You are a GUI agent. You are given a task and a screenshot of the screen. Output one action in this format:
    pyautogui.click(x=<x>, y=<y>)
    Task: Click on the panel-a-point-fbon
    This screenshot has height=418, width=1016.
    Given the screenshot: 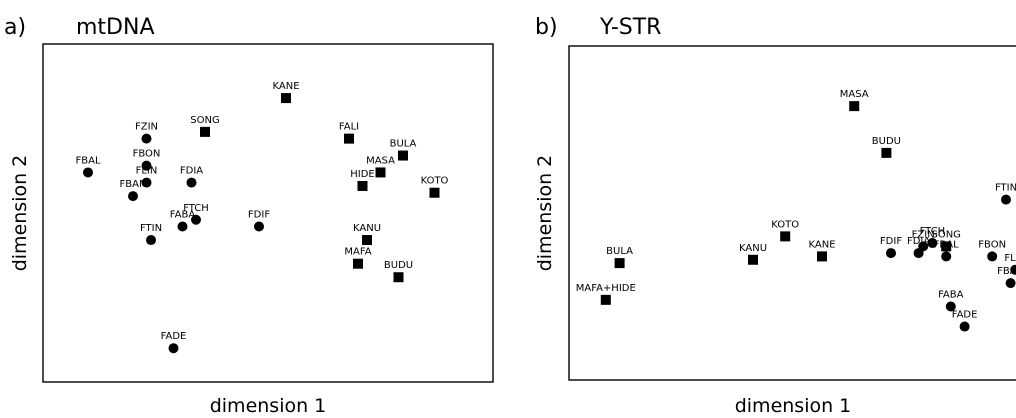 What is the action you would take?
    pyautogui.click(x=146, y=165)
    